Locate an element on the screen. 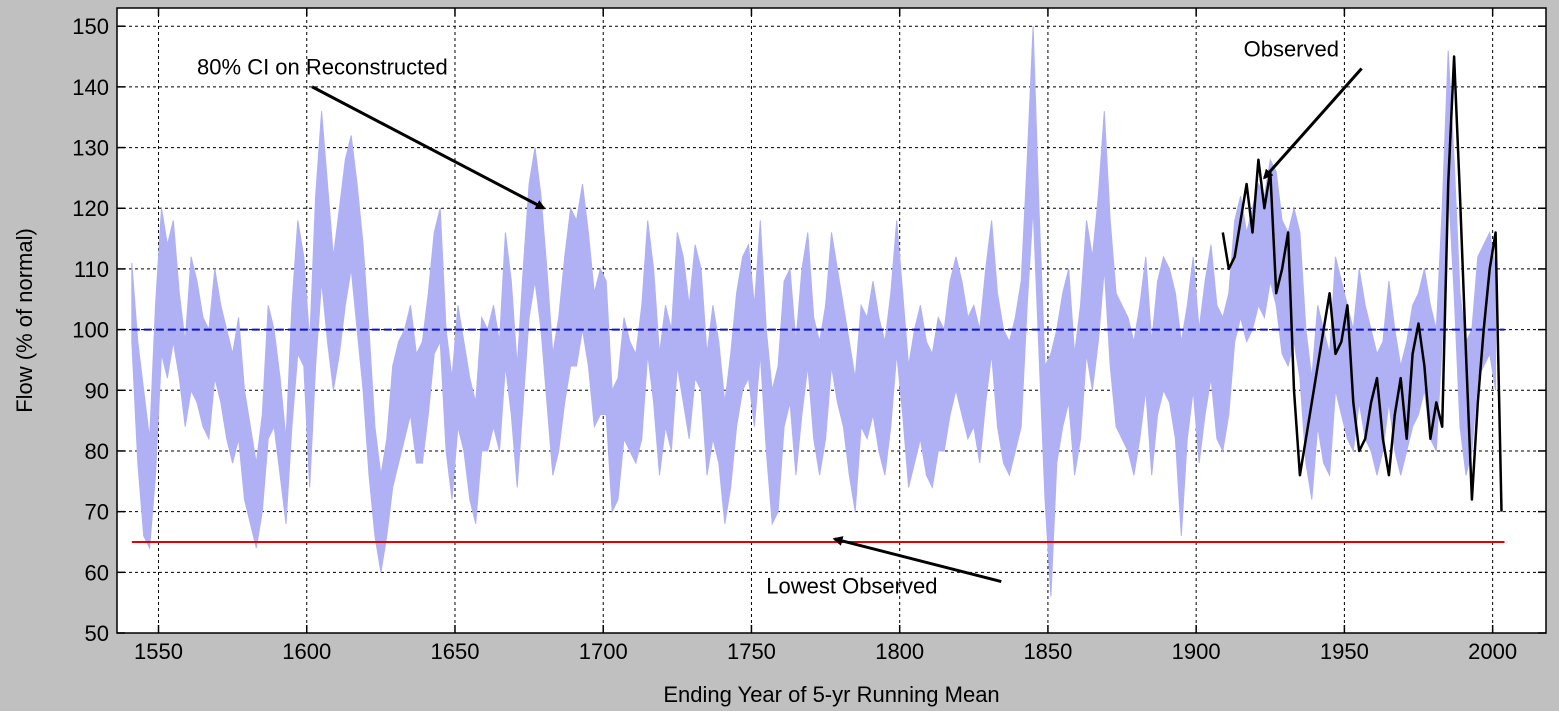 The height and width of the screenshot is (711, 1559). x-tick-label: 1600 is located at coordinates (306, 651).